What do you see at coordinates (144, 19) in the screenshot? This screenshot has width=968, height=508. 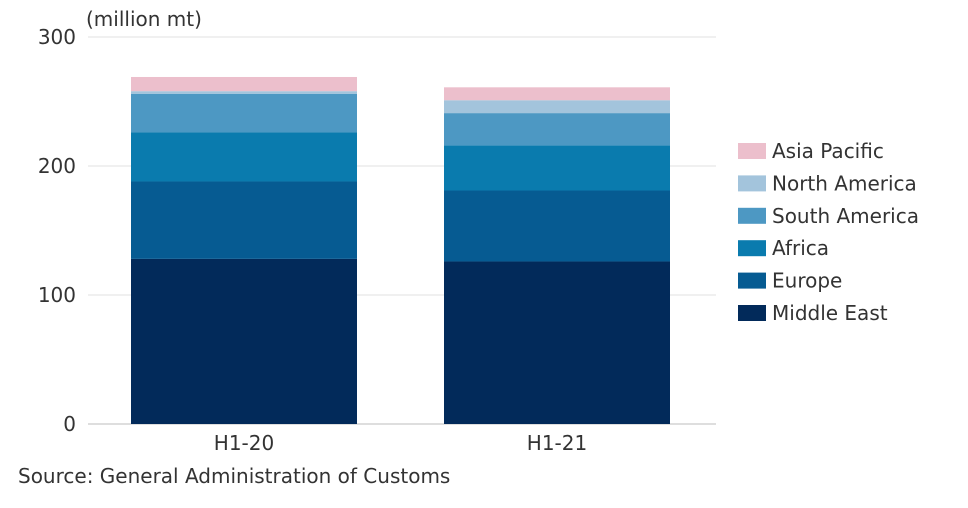 I see `y-axis-unit-label: (million mt)` at bounding box center [144, 19].